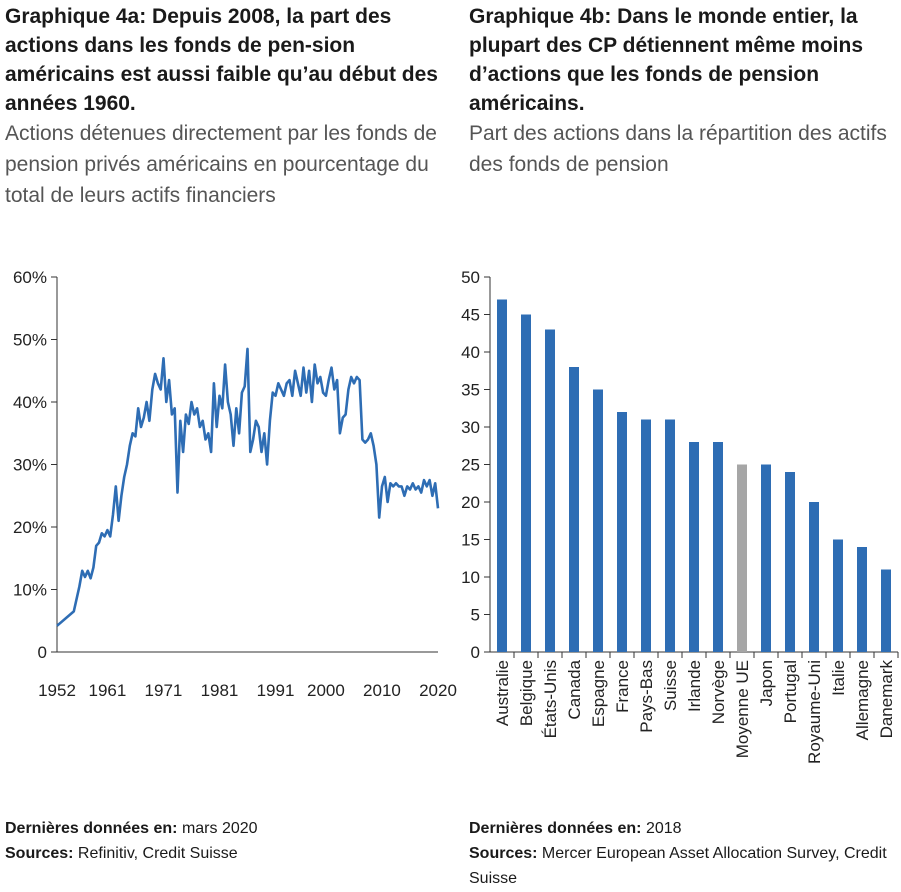 This screenshot has height=892, width=901. Describe the element at coordinates (470, 577) in the screenshot. I see `y-tick-label: 10` at that location.